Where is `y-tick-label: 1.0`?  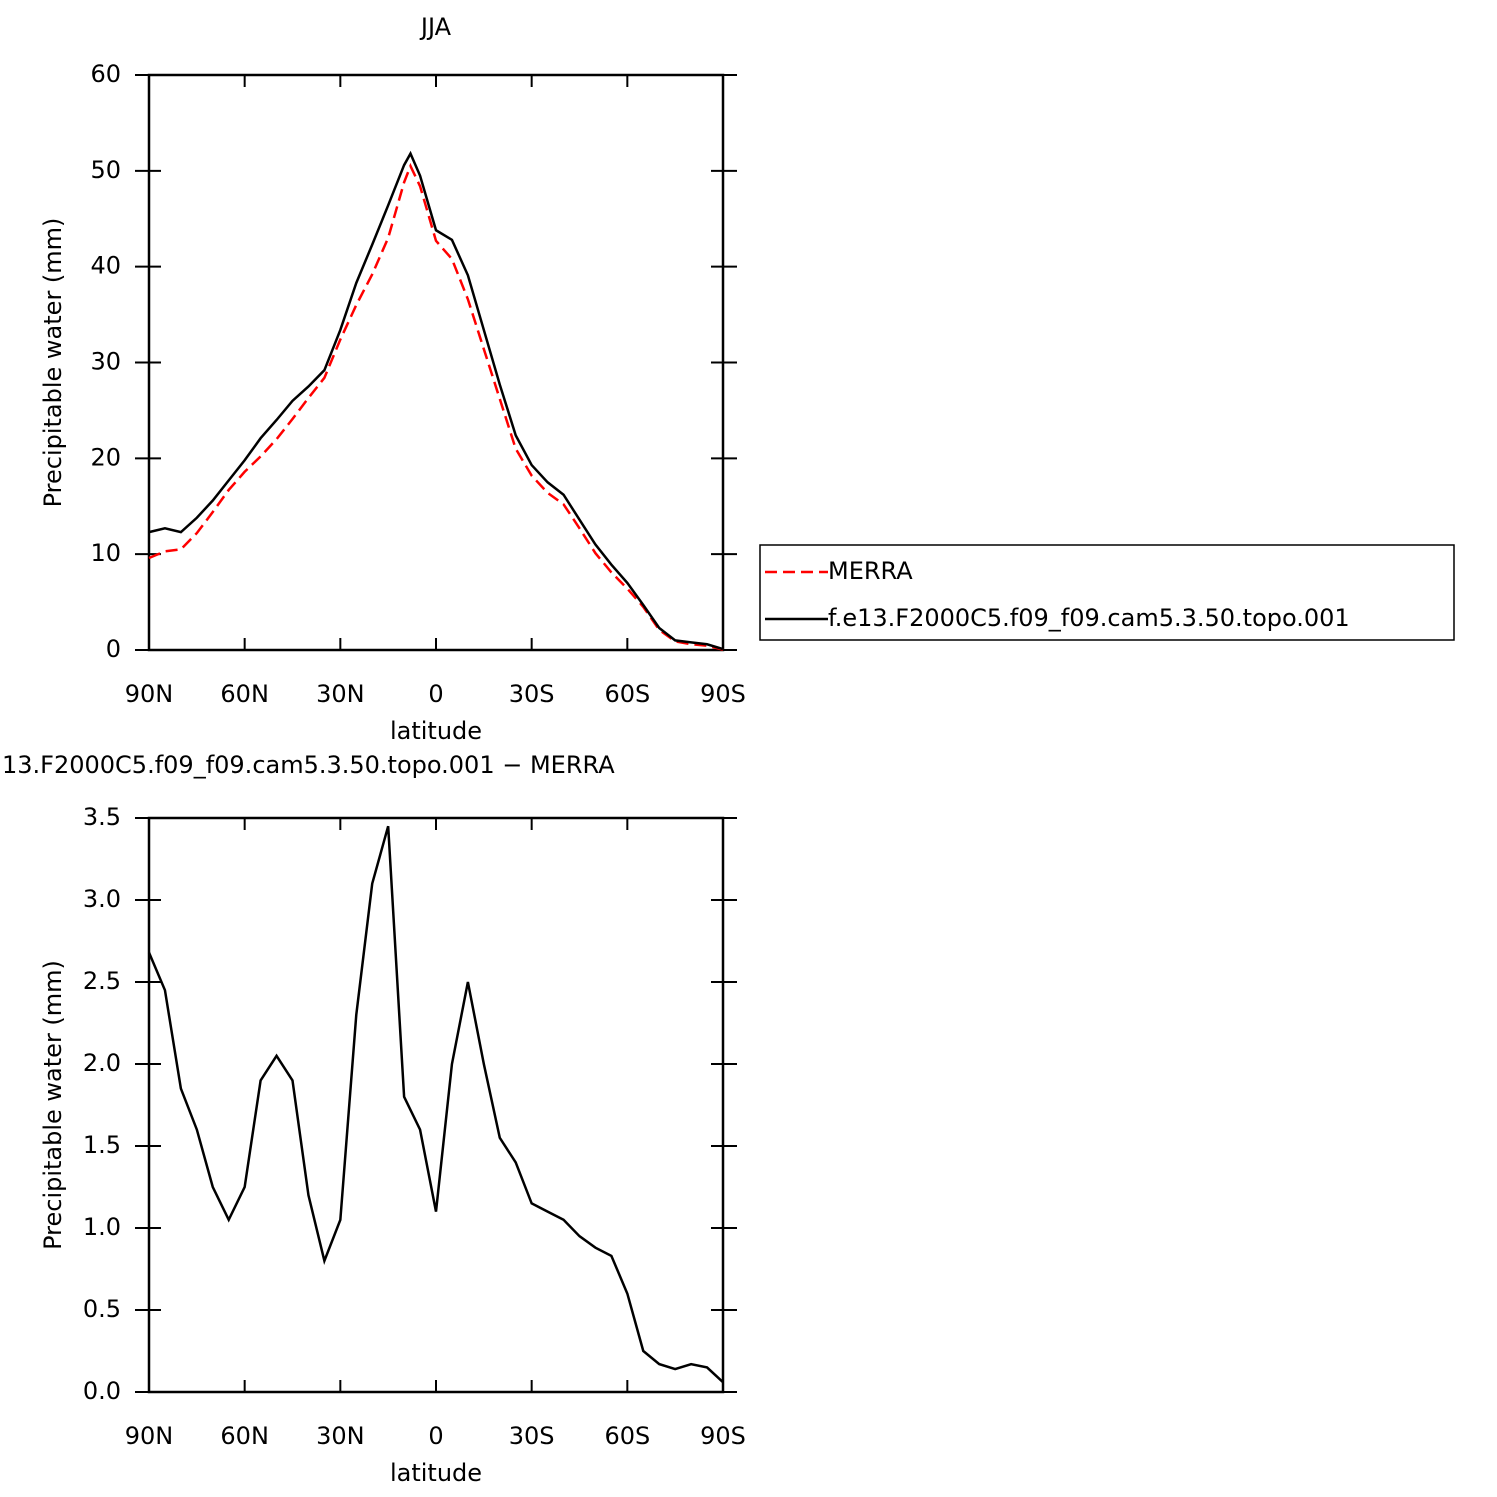
y-tick-label: 1.0 is located at coordinates (102, 1227).